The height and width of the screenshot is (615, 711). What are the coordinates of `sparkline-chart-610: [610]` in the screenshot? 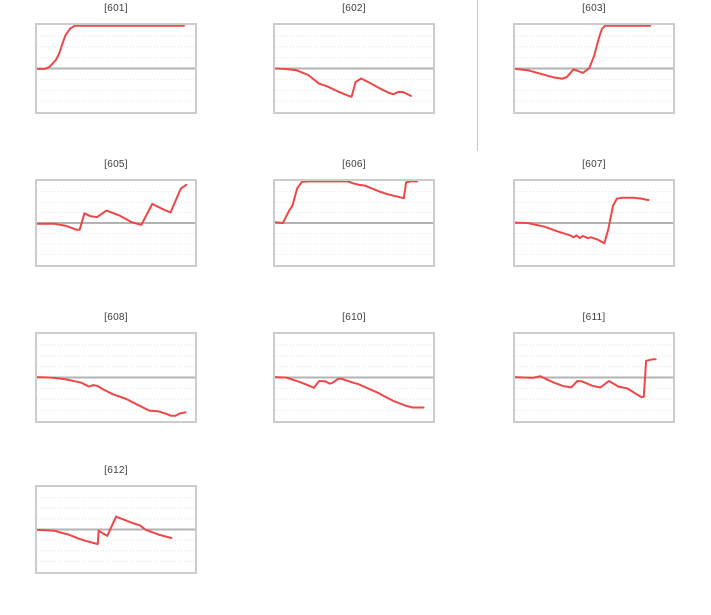 It's located at (354, 367).